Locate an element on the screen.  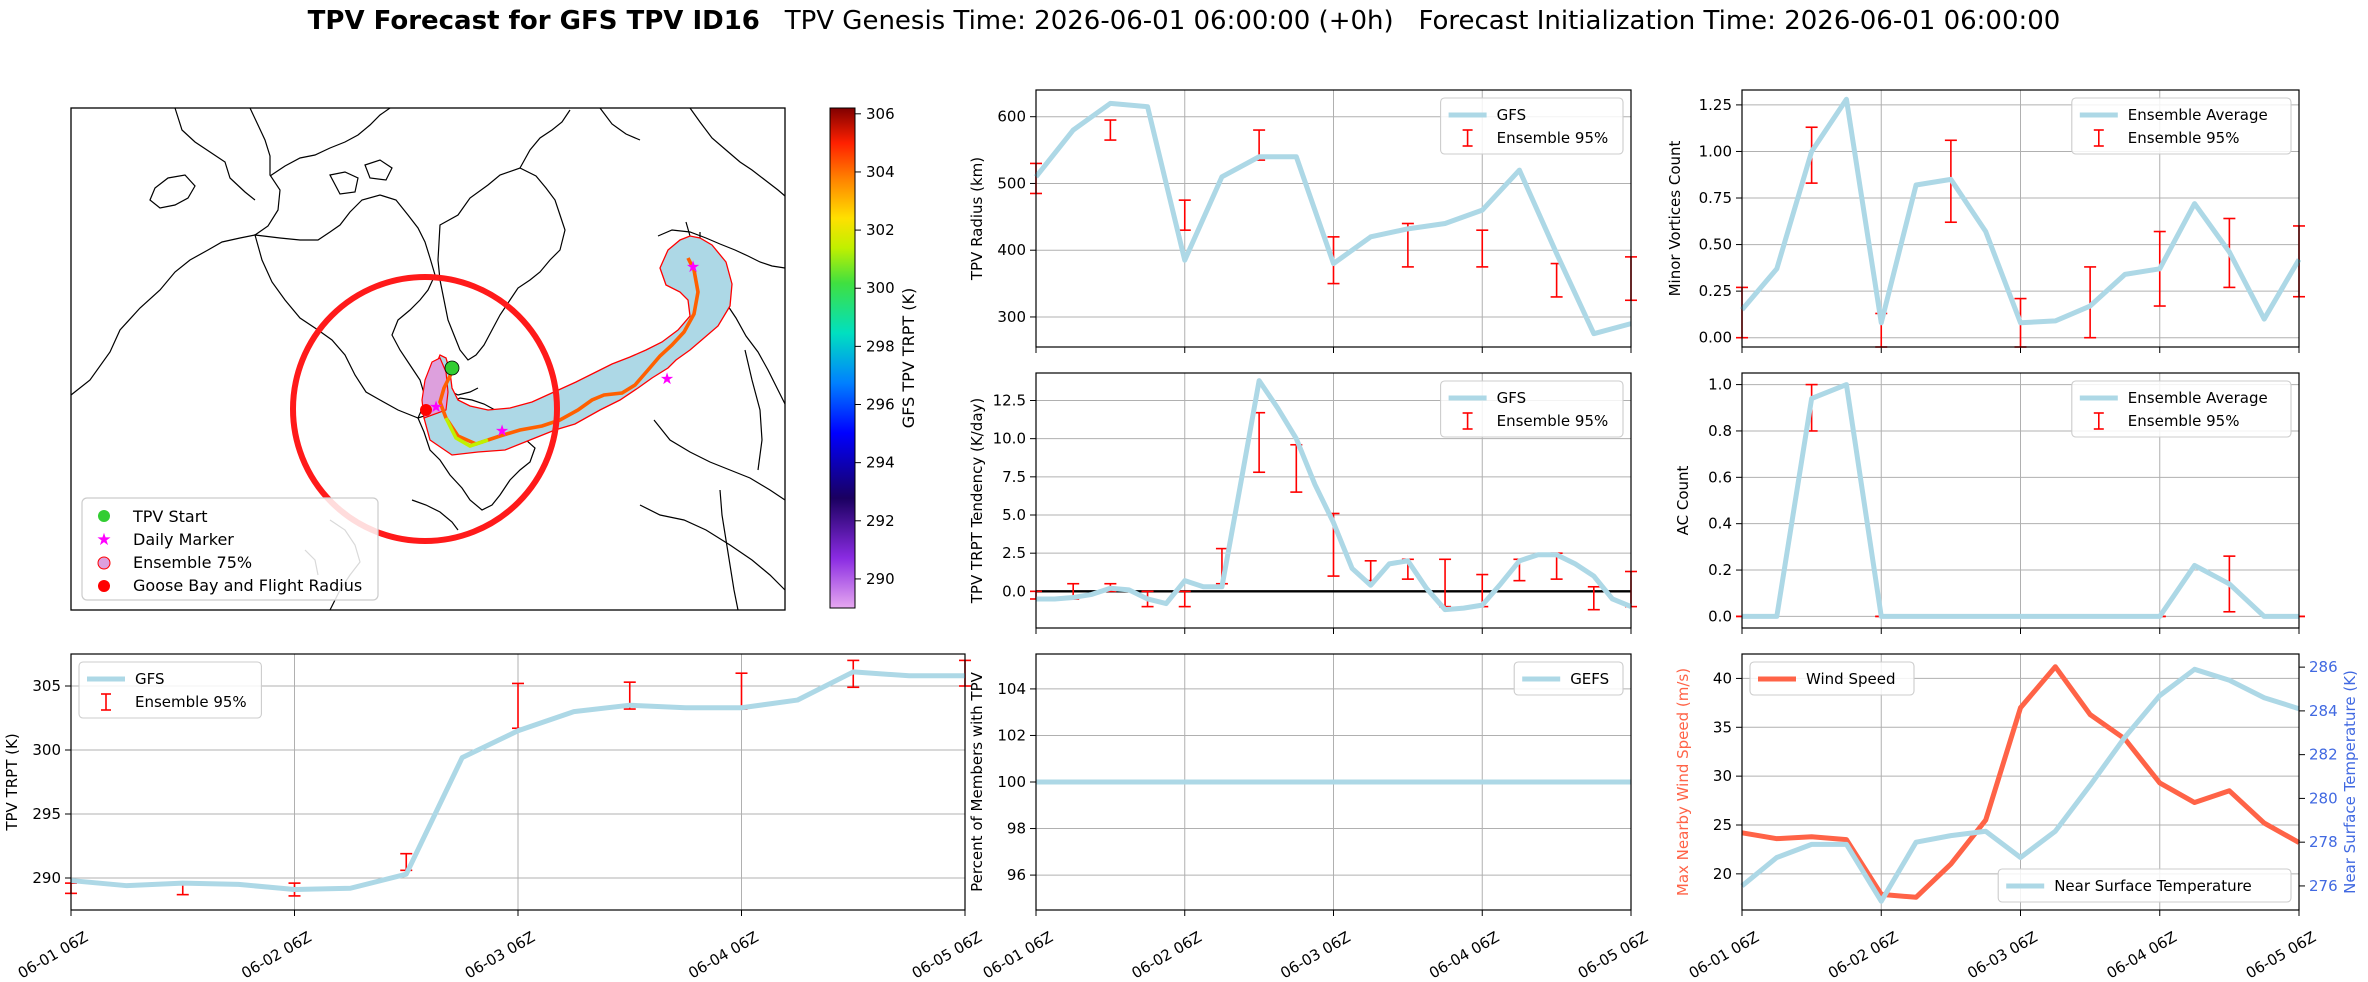
ytick-label-0: 20 is located at coordinates (1722, 874).